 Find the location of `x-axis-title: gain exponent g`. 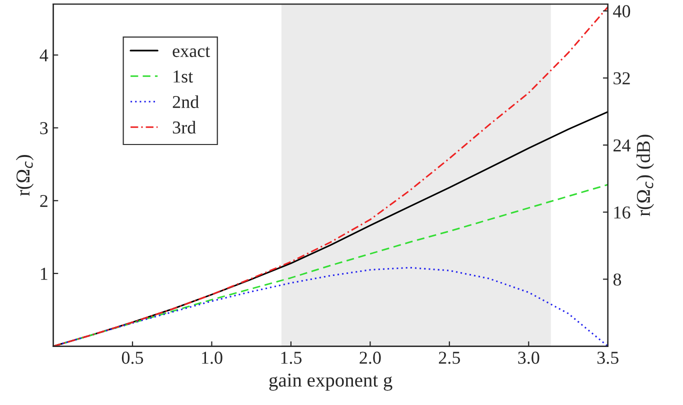

x-axis-title: gain exponent g is located at coordinates (330, 382).